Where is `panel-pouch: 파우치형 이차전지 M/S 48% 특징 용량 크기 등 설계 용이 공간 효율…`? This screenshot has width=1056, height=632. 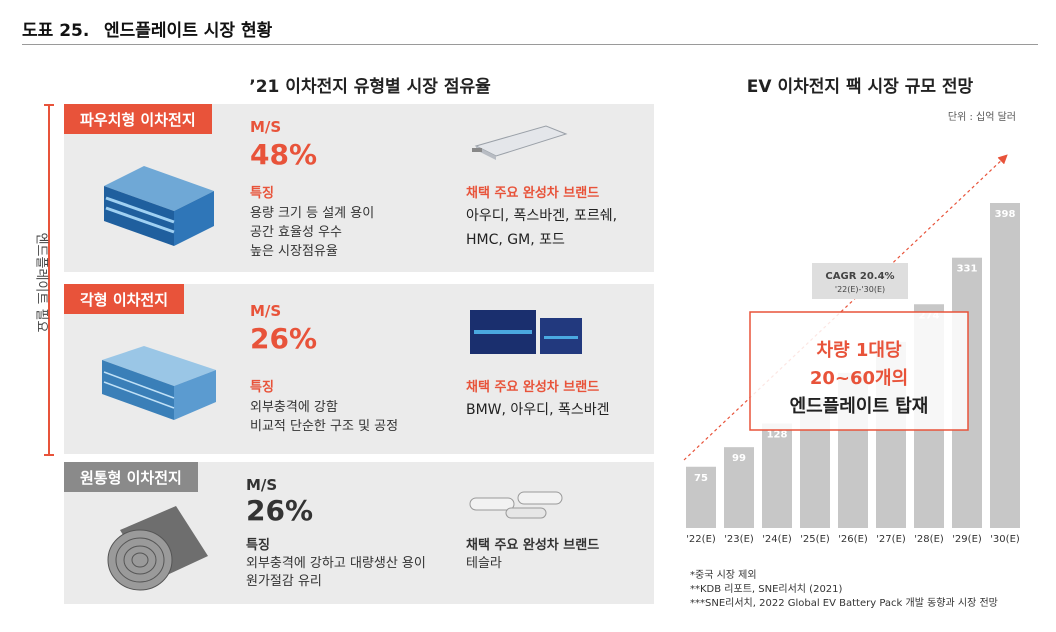
panel-pouch: 파우치형 이차전지 M/S 48% 특징 용량 크기 등 설계 용이 공간 효율… is located at coordinates (359, 188).